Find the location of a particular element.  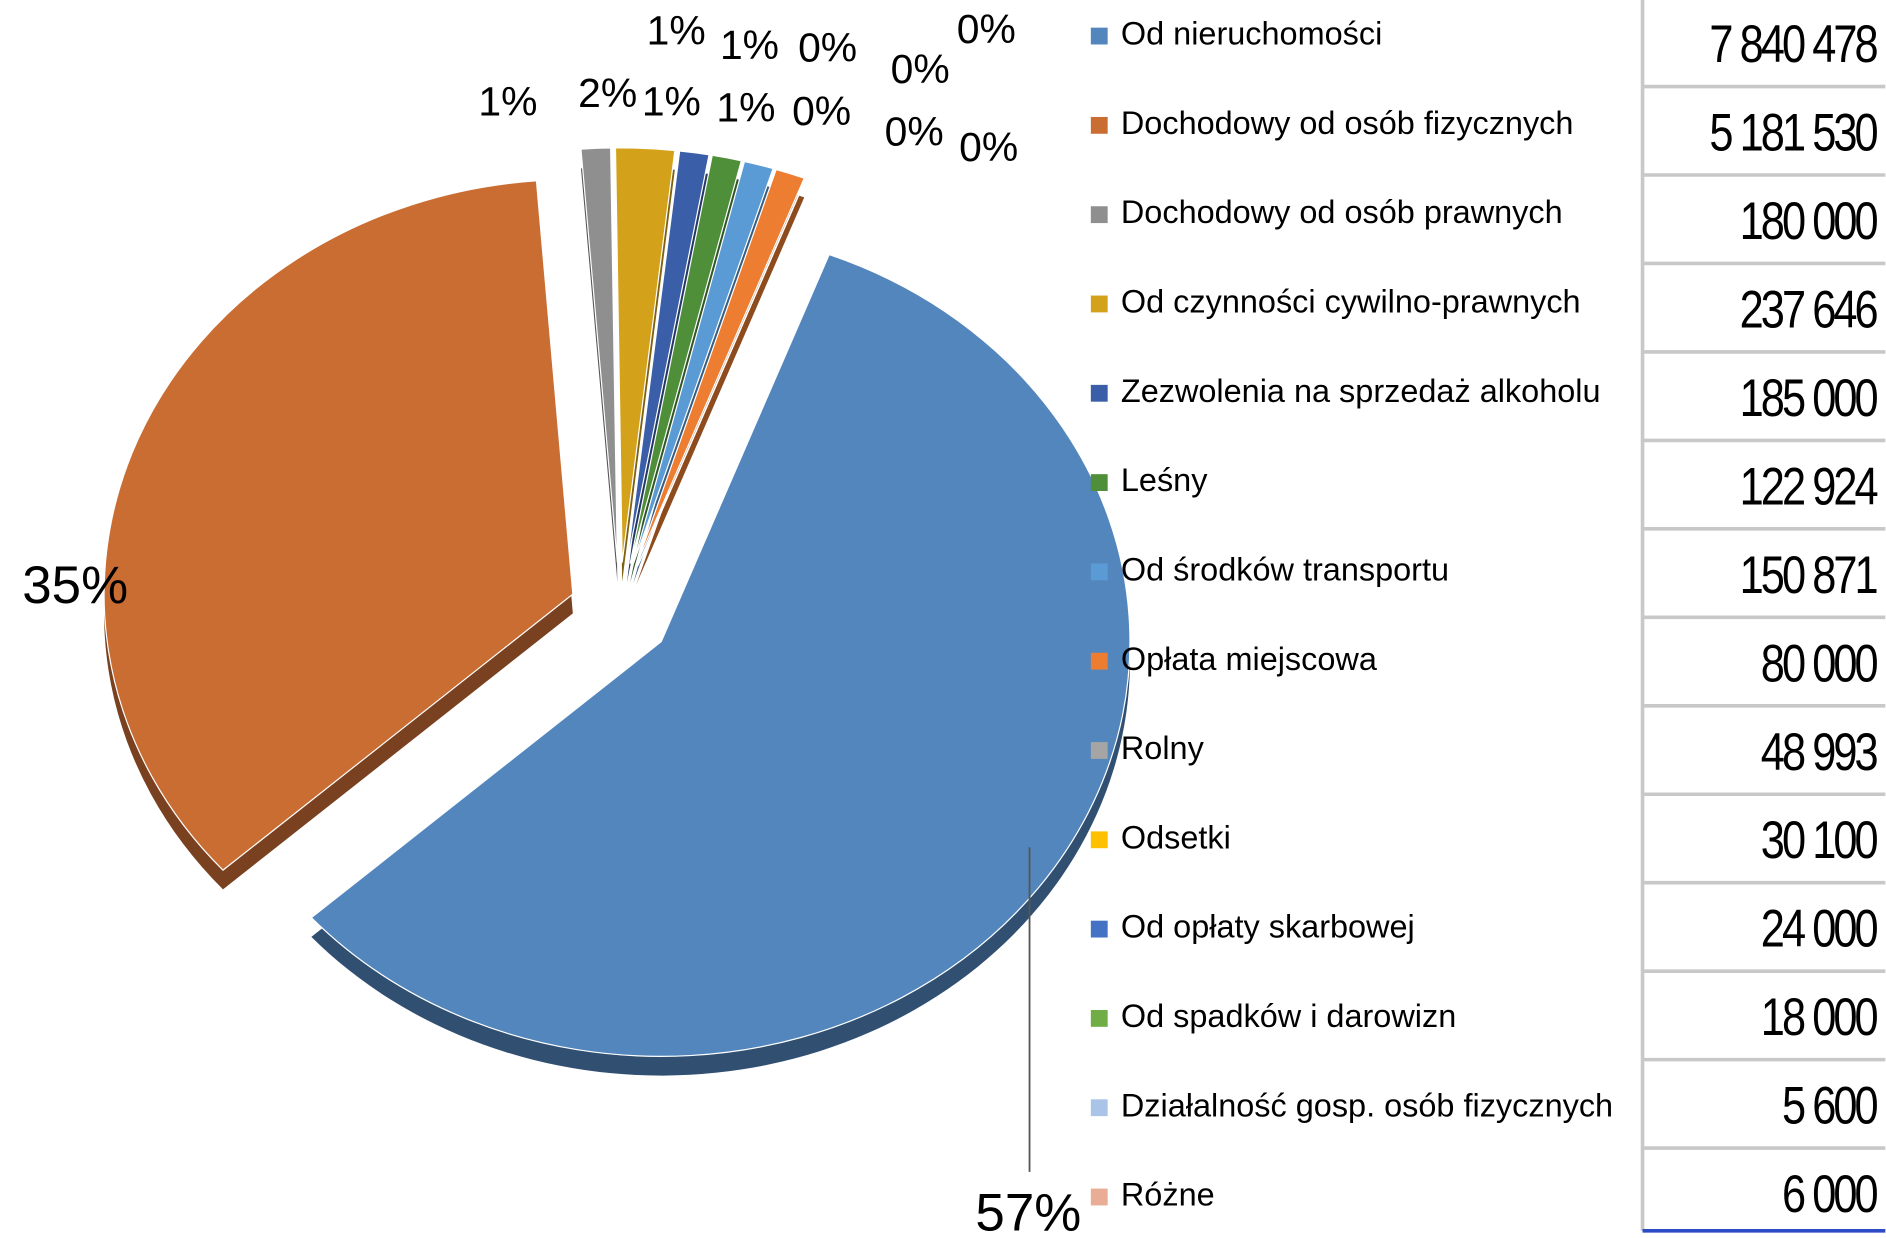

legend-label: Rolny is located at coordinates (1163, 748).